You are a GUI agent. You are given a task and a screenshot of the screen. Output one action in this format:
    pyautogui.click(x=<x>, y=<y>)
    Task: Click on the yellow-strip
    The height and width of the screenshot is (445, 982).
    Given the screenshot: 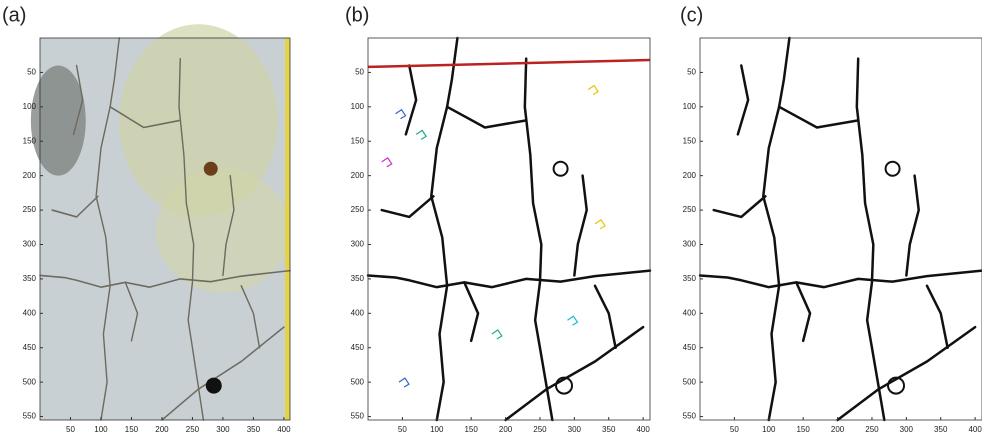 What is the action you would take?
    pyautogui.click(x=287, y=229)
    